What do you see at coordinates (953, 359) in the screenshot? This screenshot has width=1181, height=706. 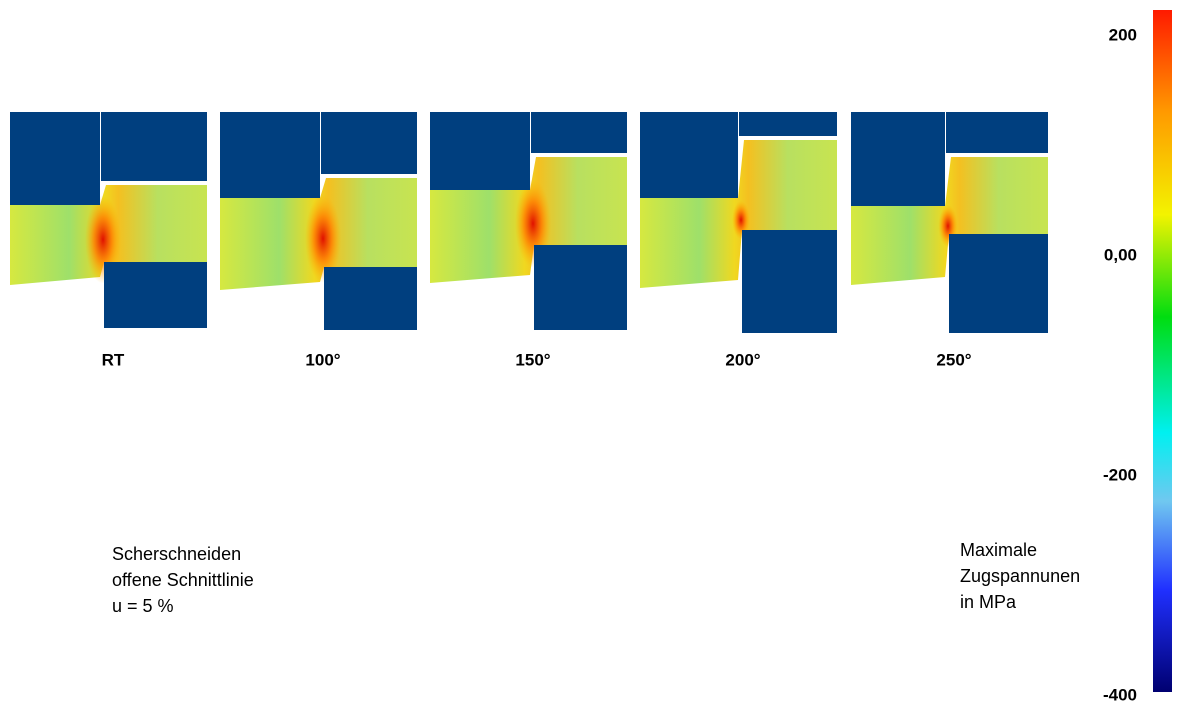 I see `panel-label: 250°` at bounding box center [953, 359].